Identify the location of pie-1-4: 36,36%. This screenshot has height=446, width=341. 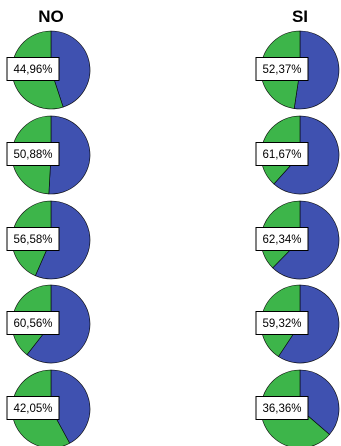
(297, 407).